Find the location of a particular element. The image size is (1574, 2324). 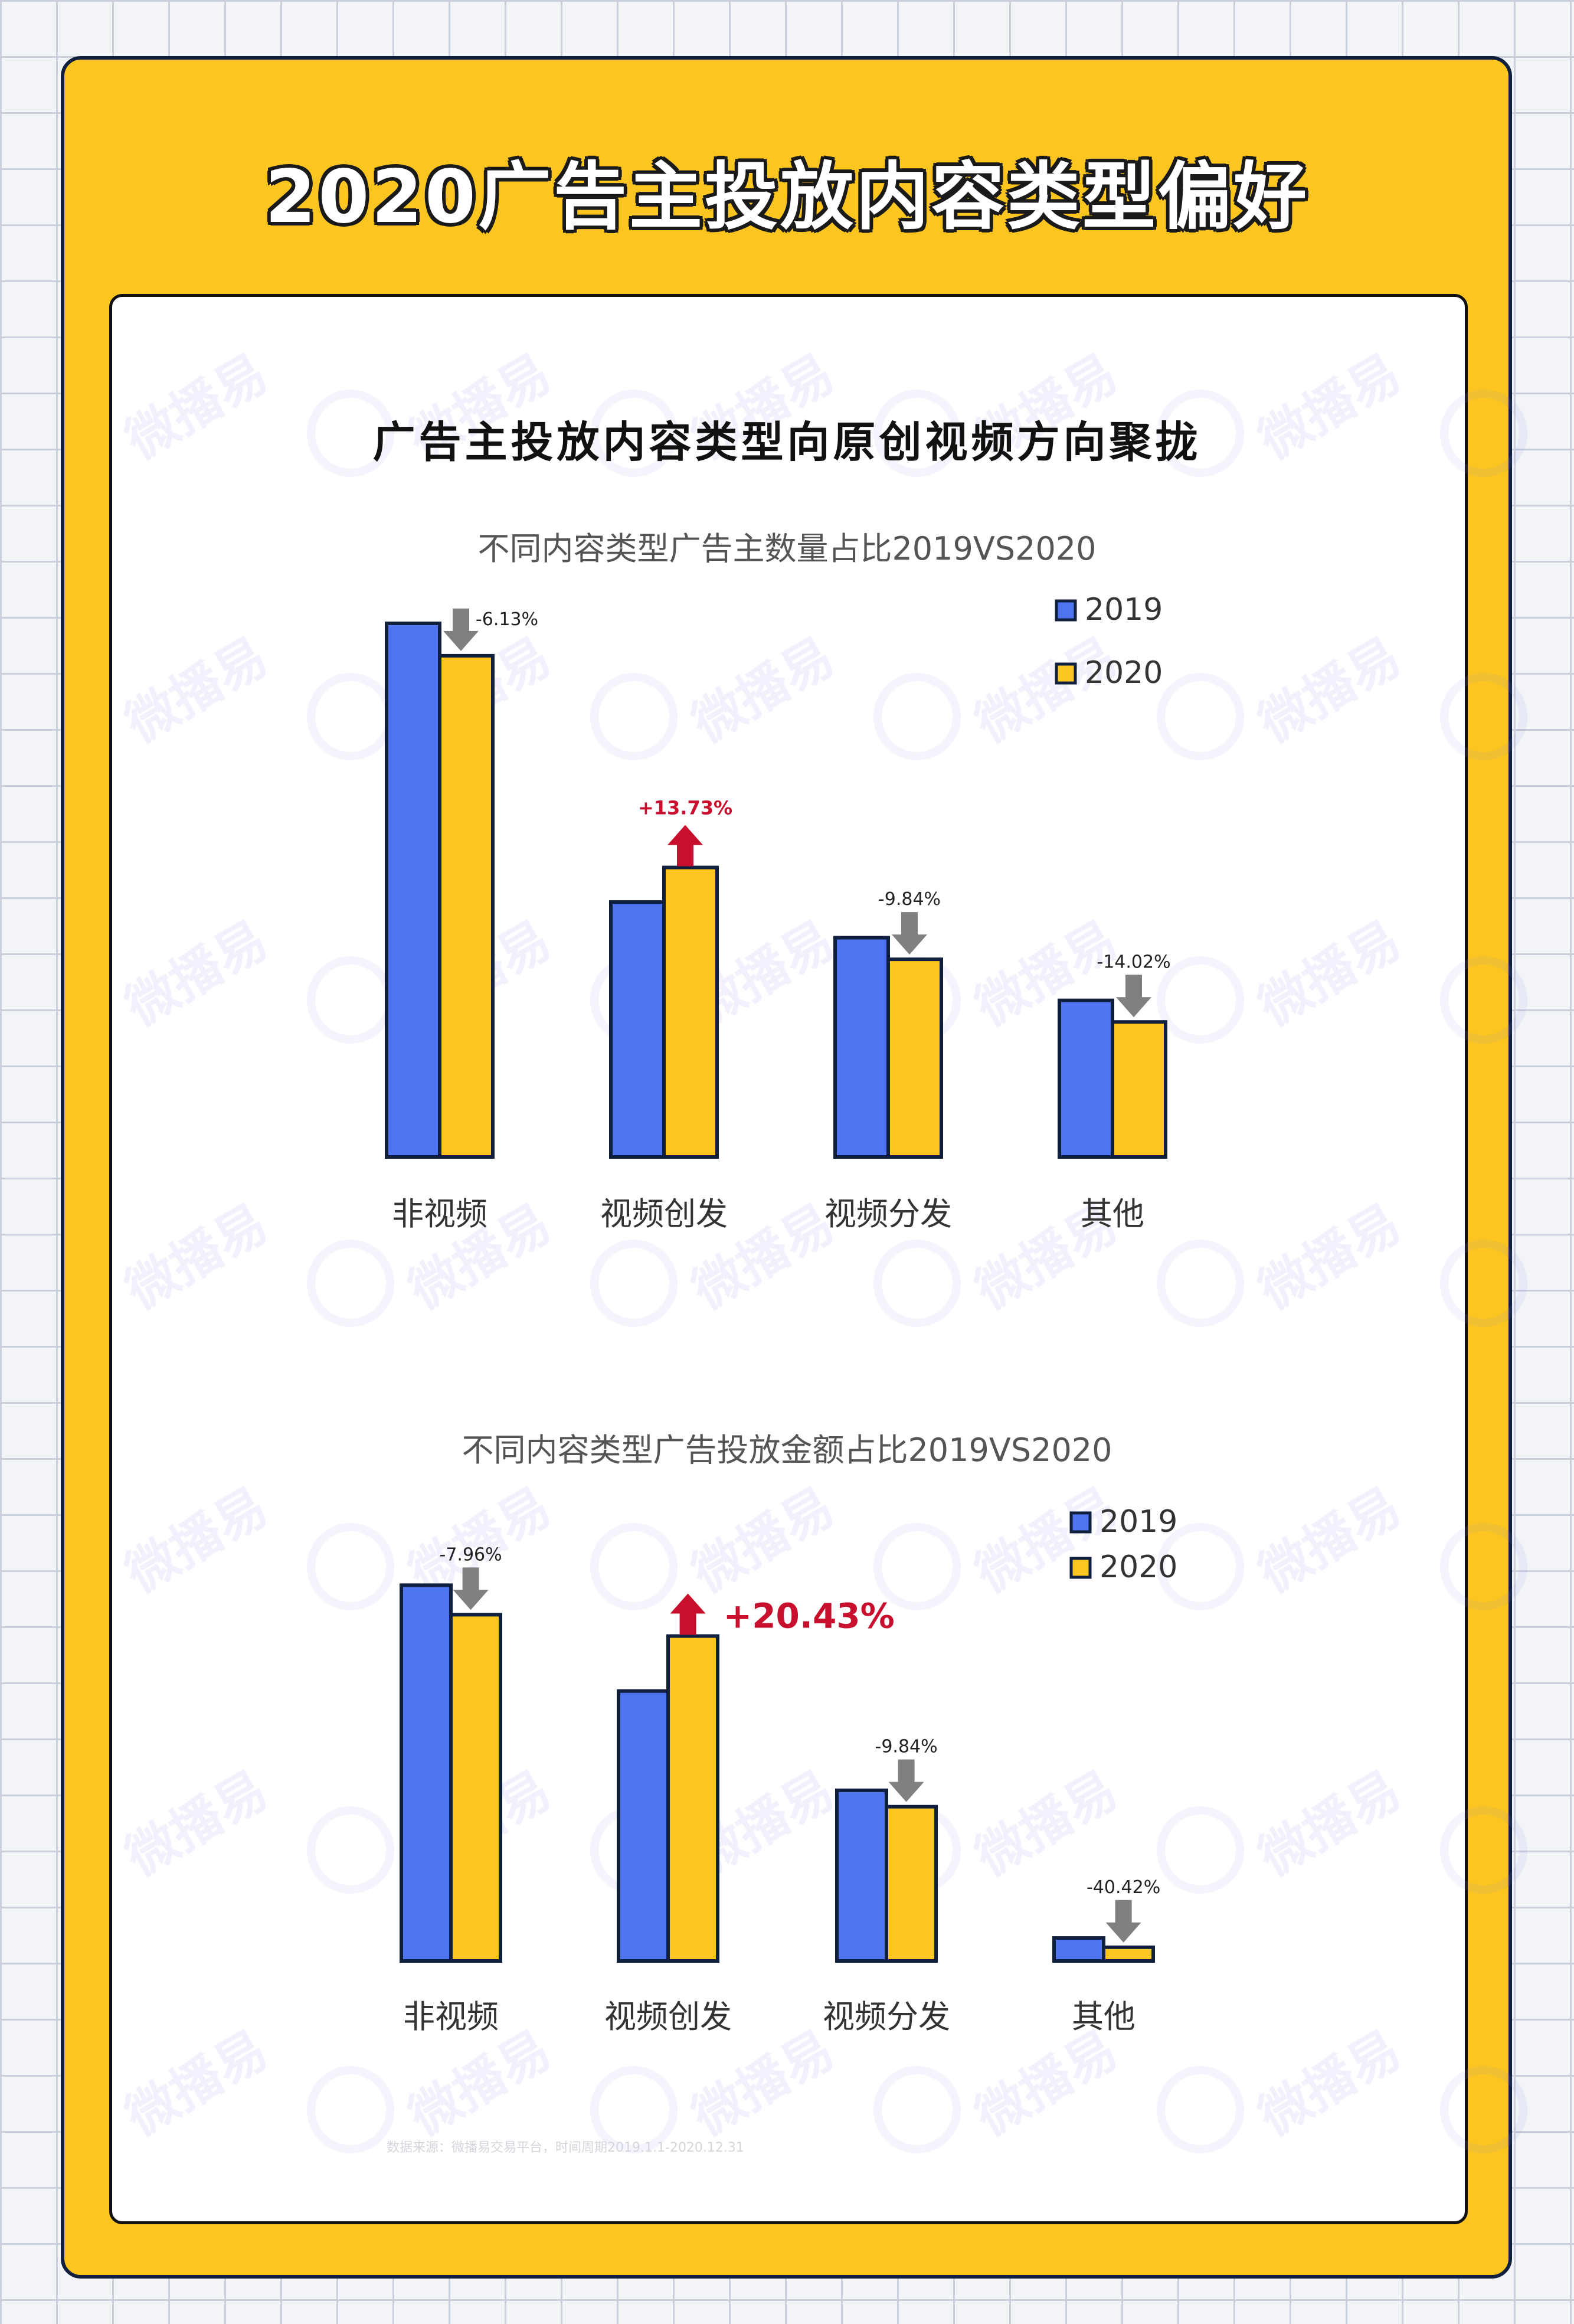

change-label: -6.13% is located at coordinates (507, 619).